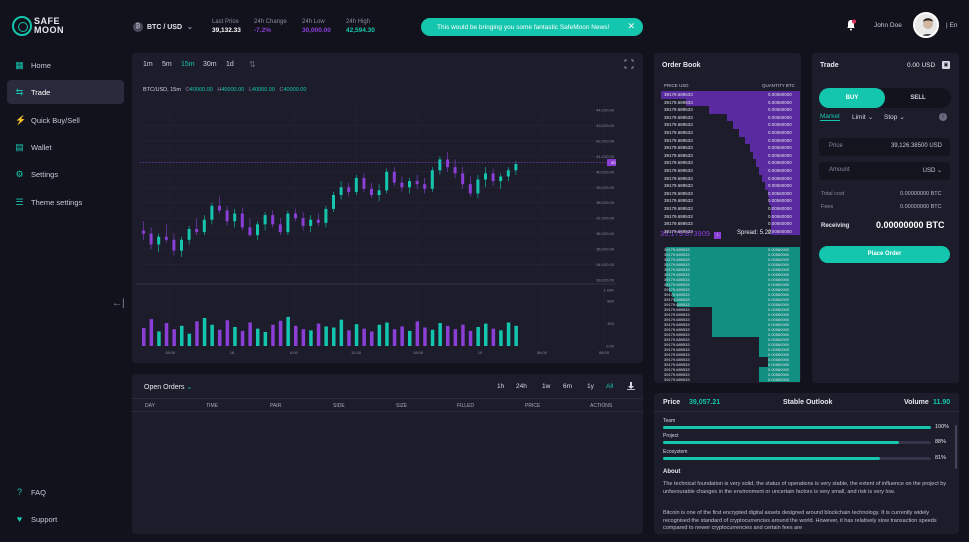 The image size is (969, 542). What do you see at coordinates (631, 26) in the screenshot?
I see `close-icon: ✕` at bounding box center [631, 26].